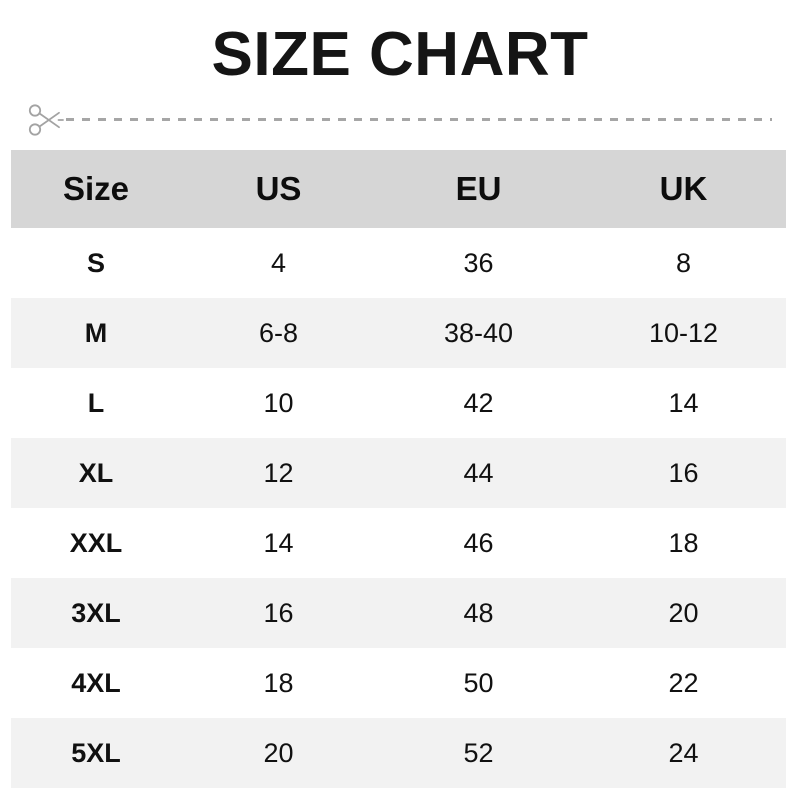  I want to click on cell-us: 6-8, so click(278, 333).